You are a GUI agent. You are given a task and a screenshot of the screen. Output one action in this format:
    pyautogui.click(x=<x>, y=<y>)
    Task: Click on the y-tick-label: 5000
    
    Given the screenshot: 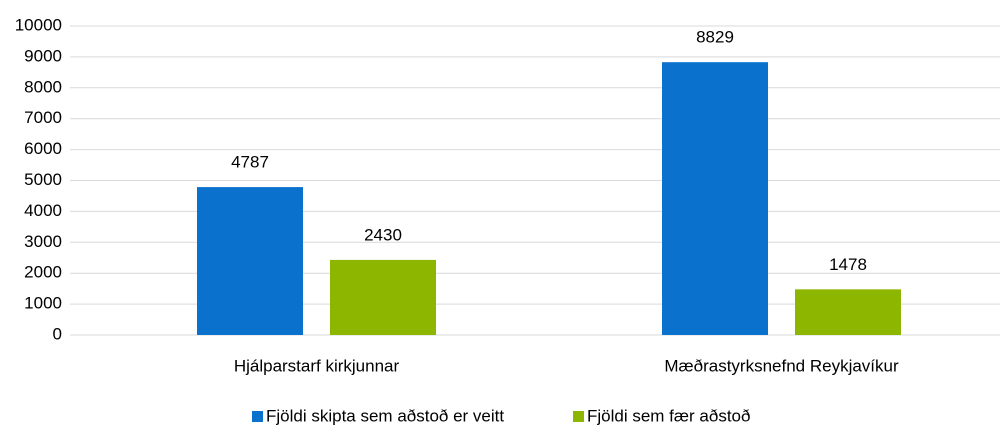 What is the action you would take?
    pyautogui.click(x=43, y=179)
    